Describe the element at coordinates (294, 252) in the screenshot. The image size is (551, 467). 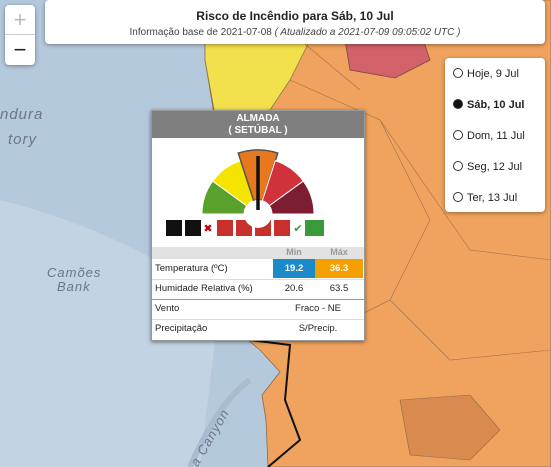
I see `min-header: Min` at that location.